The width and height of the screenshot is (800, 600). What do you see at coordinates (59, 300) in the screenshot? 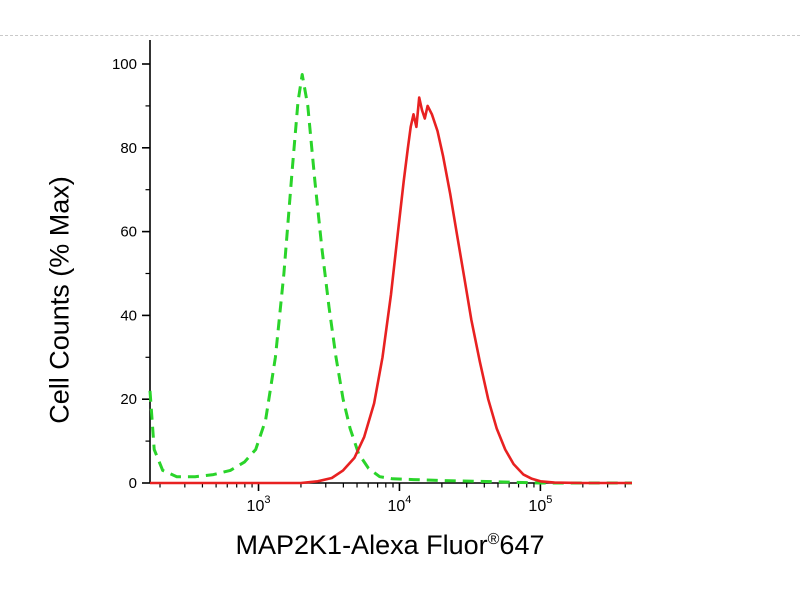
I see `y-axis-label: Cell Counts (% Max)` at bounding box center [59, 300].